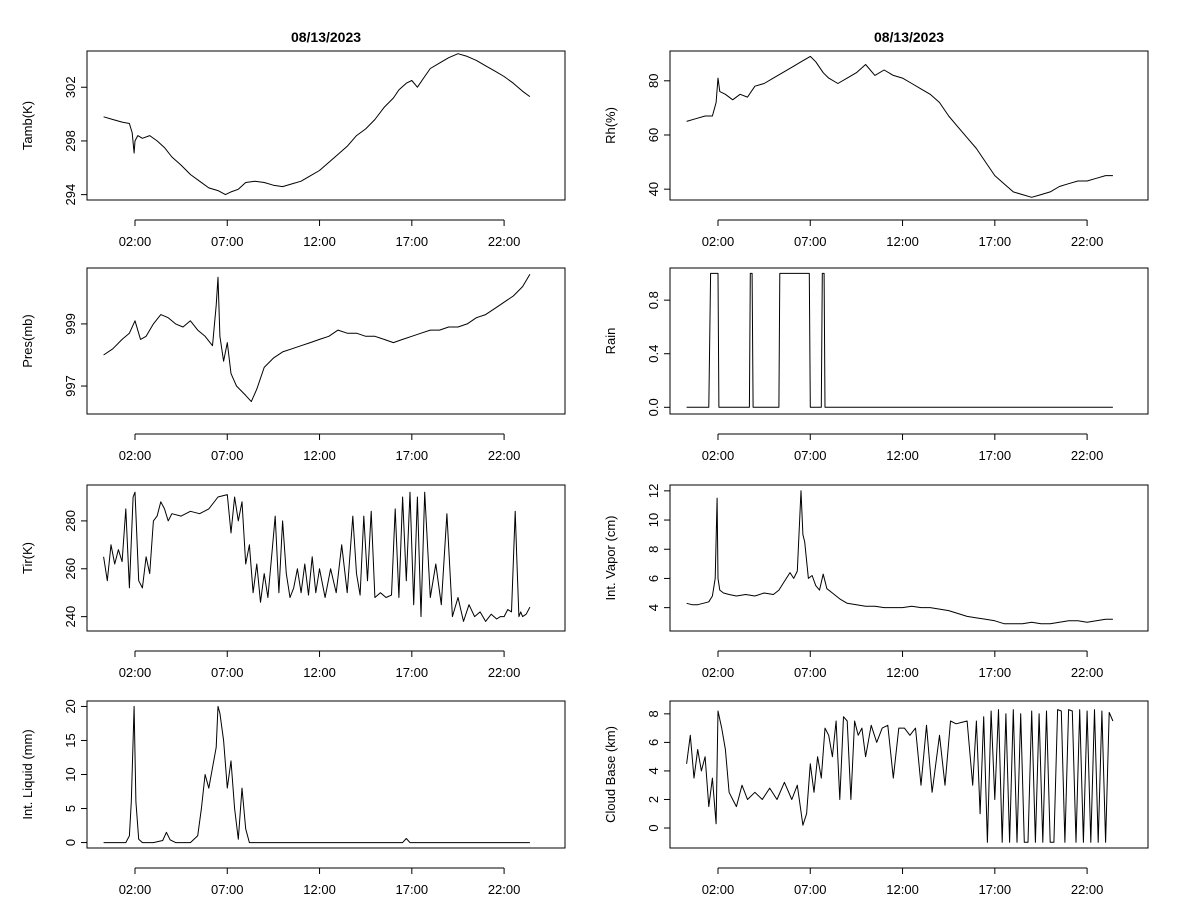 The height and width of the screenshot is (900, 1200). What do you see at coordinates (317, 556) in the screenshot?
I see `series-line-tir` at bounding box center [317, 556].